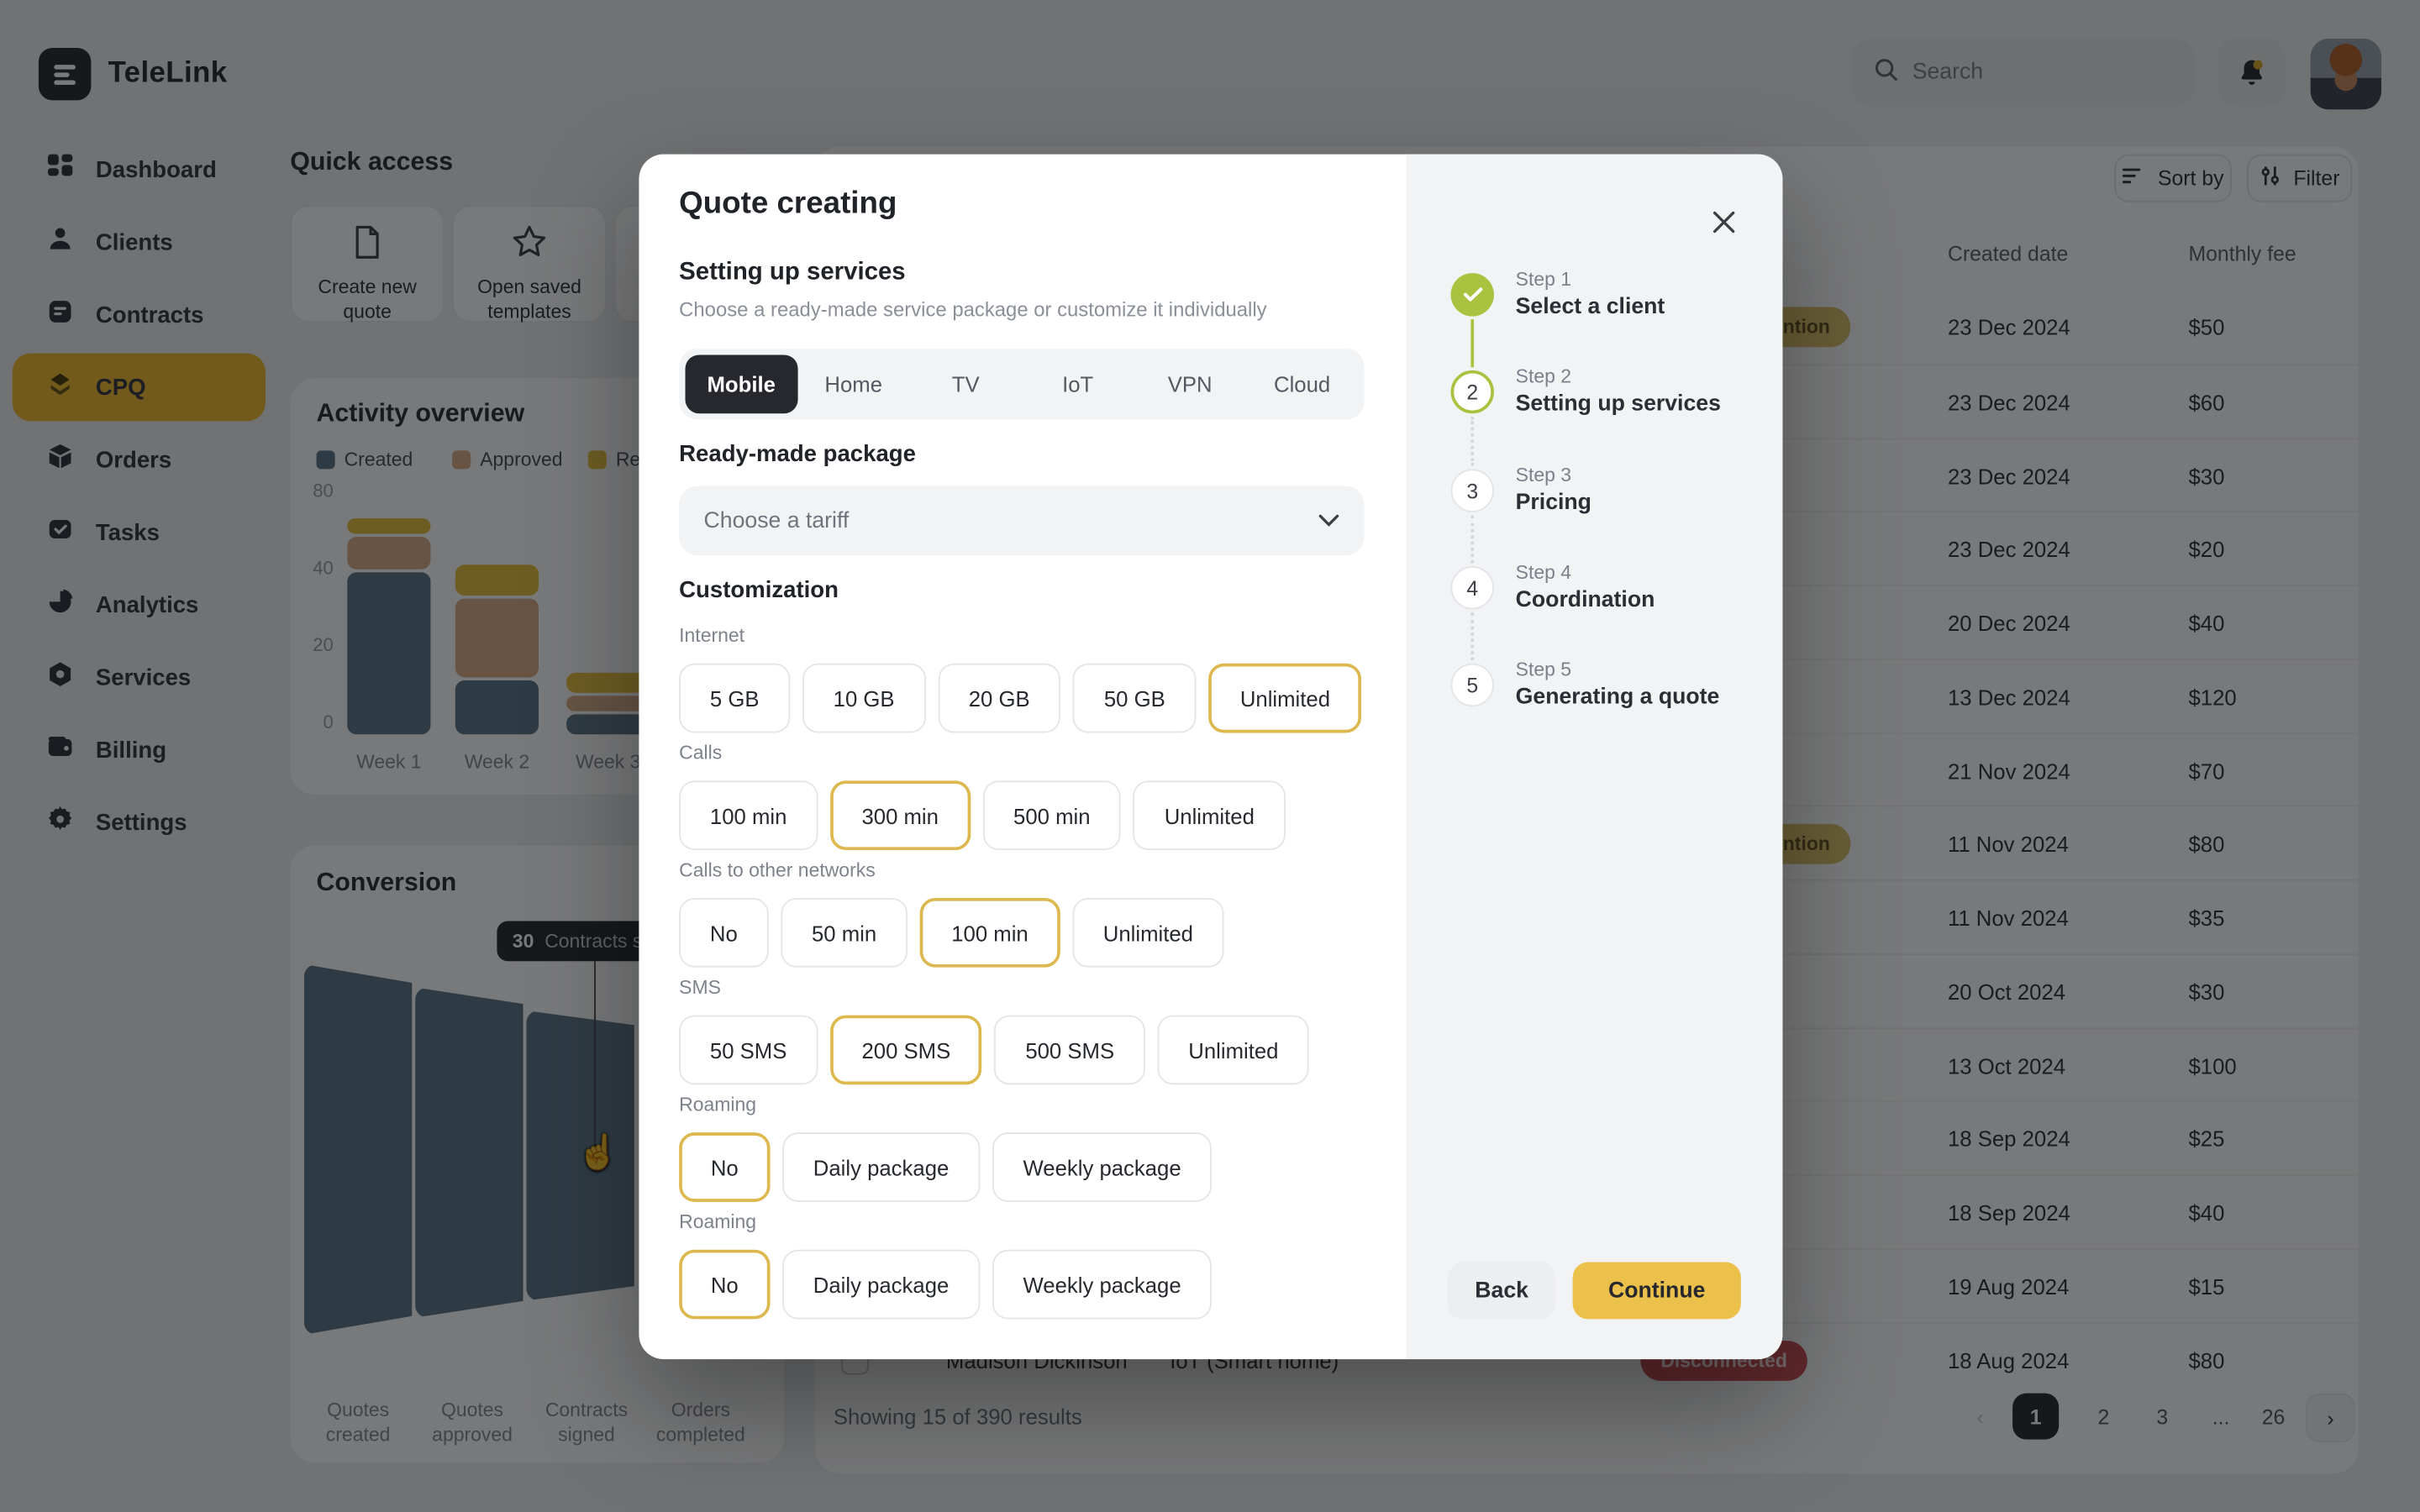 Image resolution: width=2420 pixels, height=1512 pixels. What do you see at coordinates (701, 753) in the screenshot?
I see `group-label: Calls` at bounding box center [701, 753].